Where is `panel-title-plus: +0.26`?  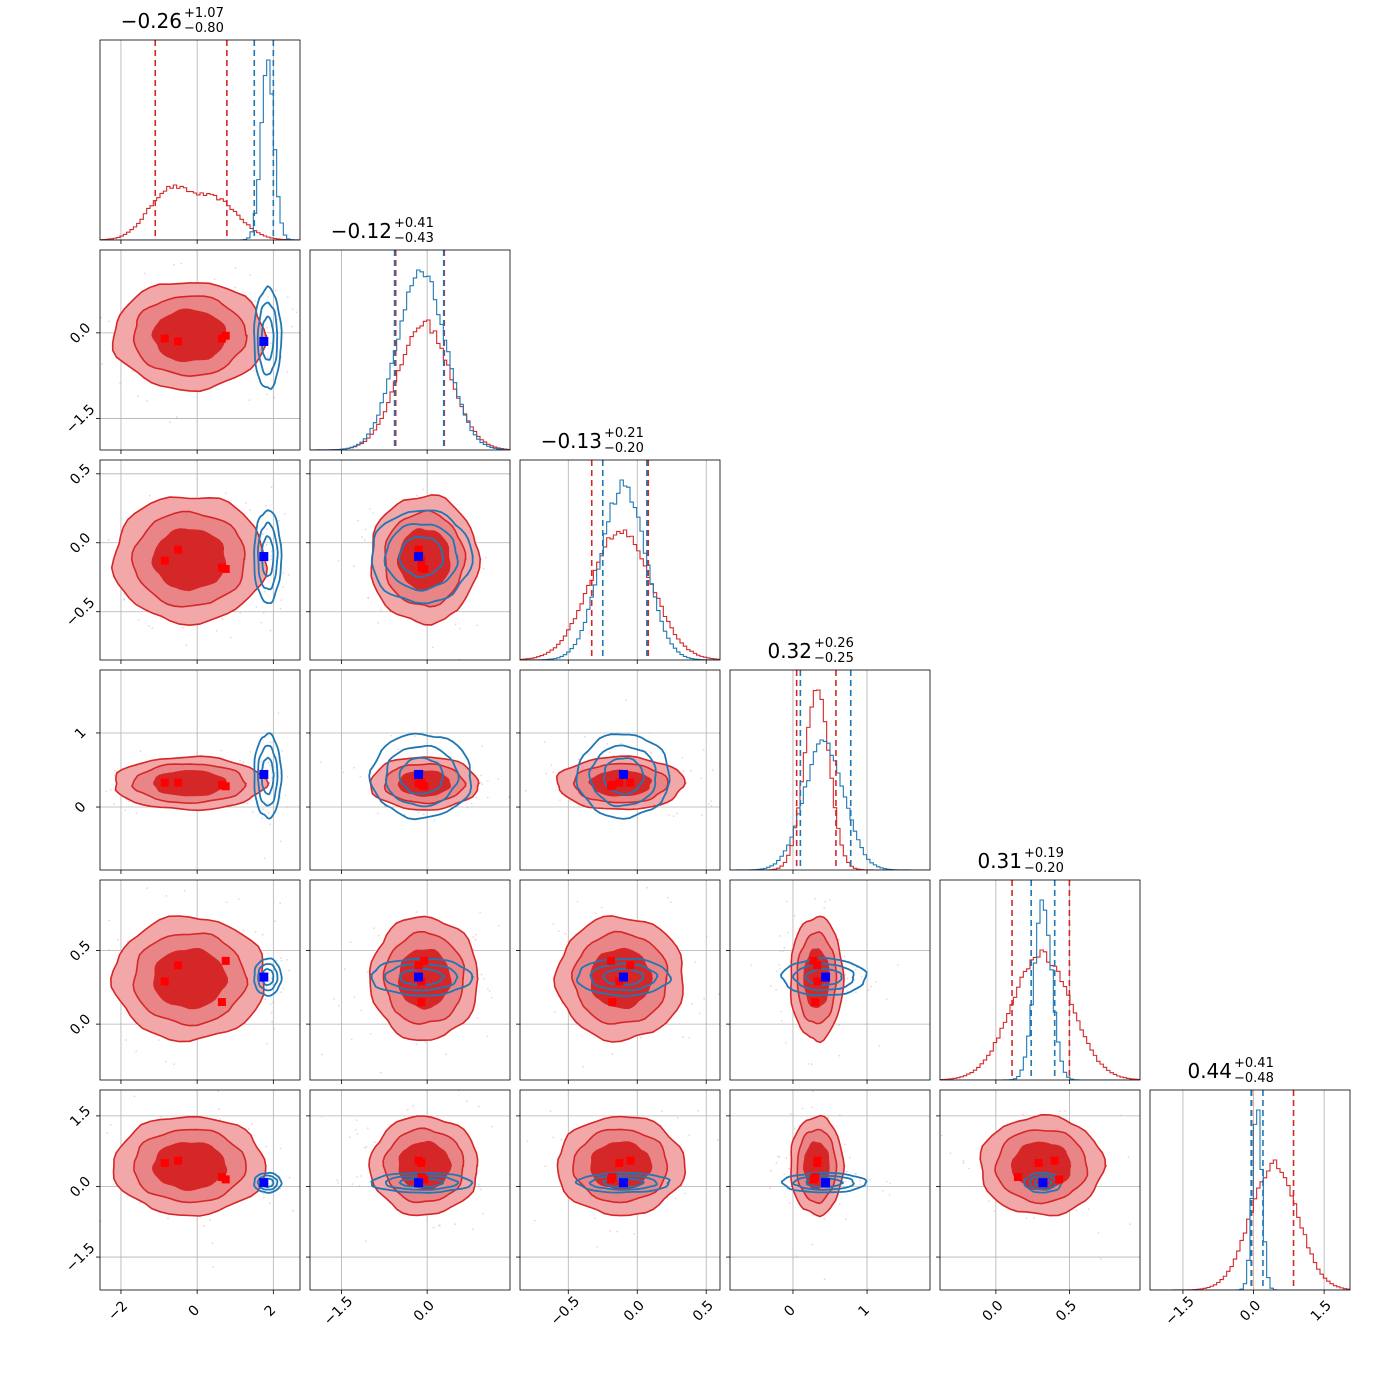 panel-title-plus: +0.26 is located at coordinates (834, 643).